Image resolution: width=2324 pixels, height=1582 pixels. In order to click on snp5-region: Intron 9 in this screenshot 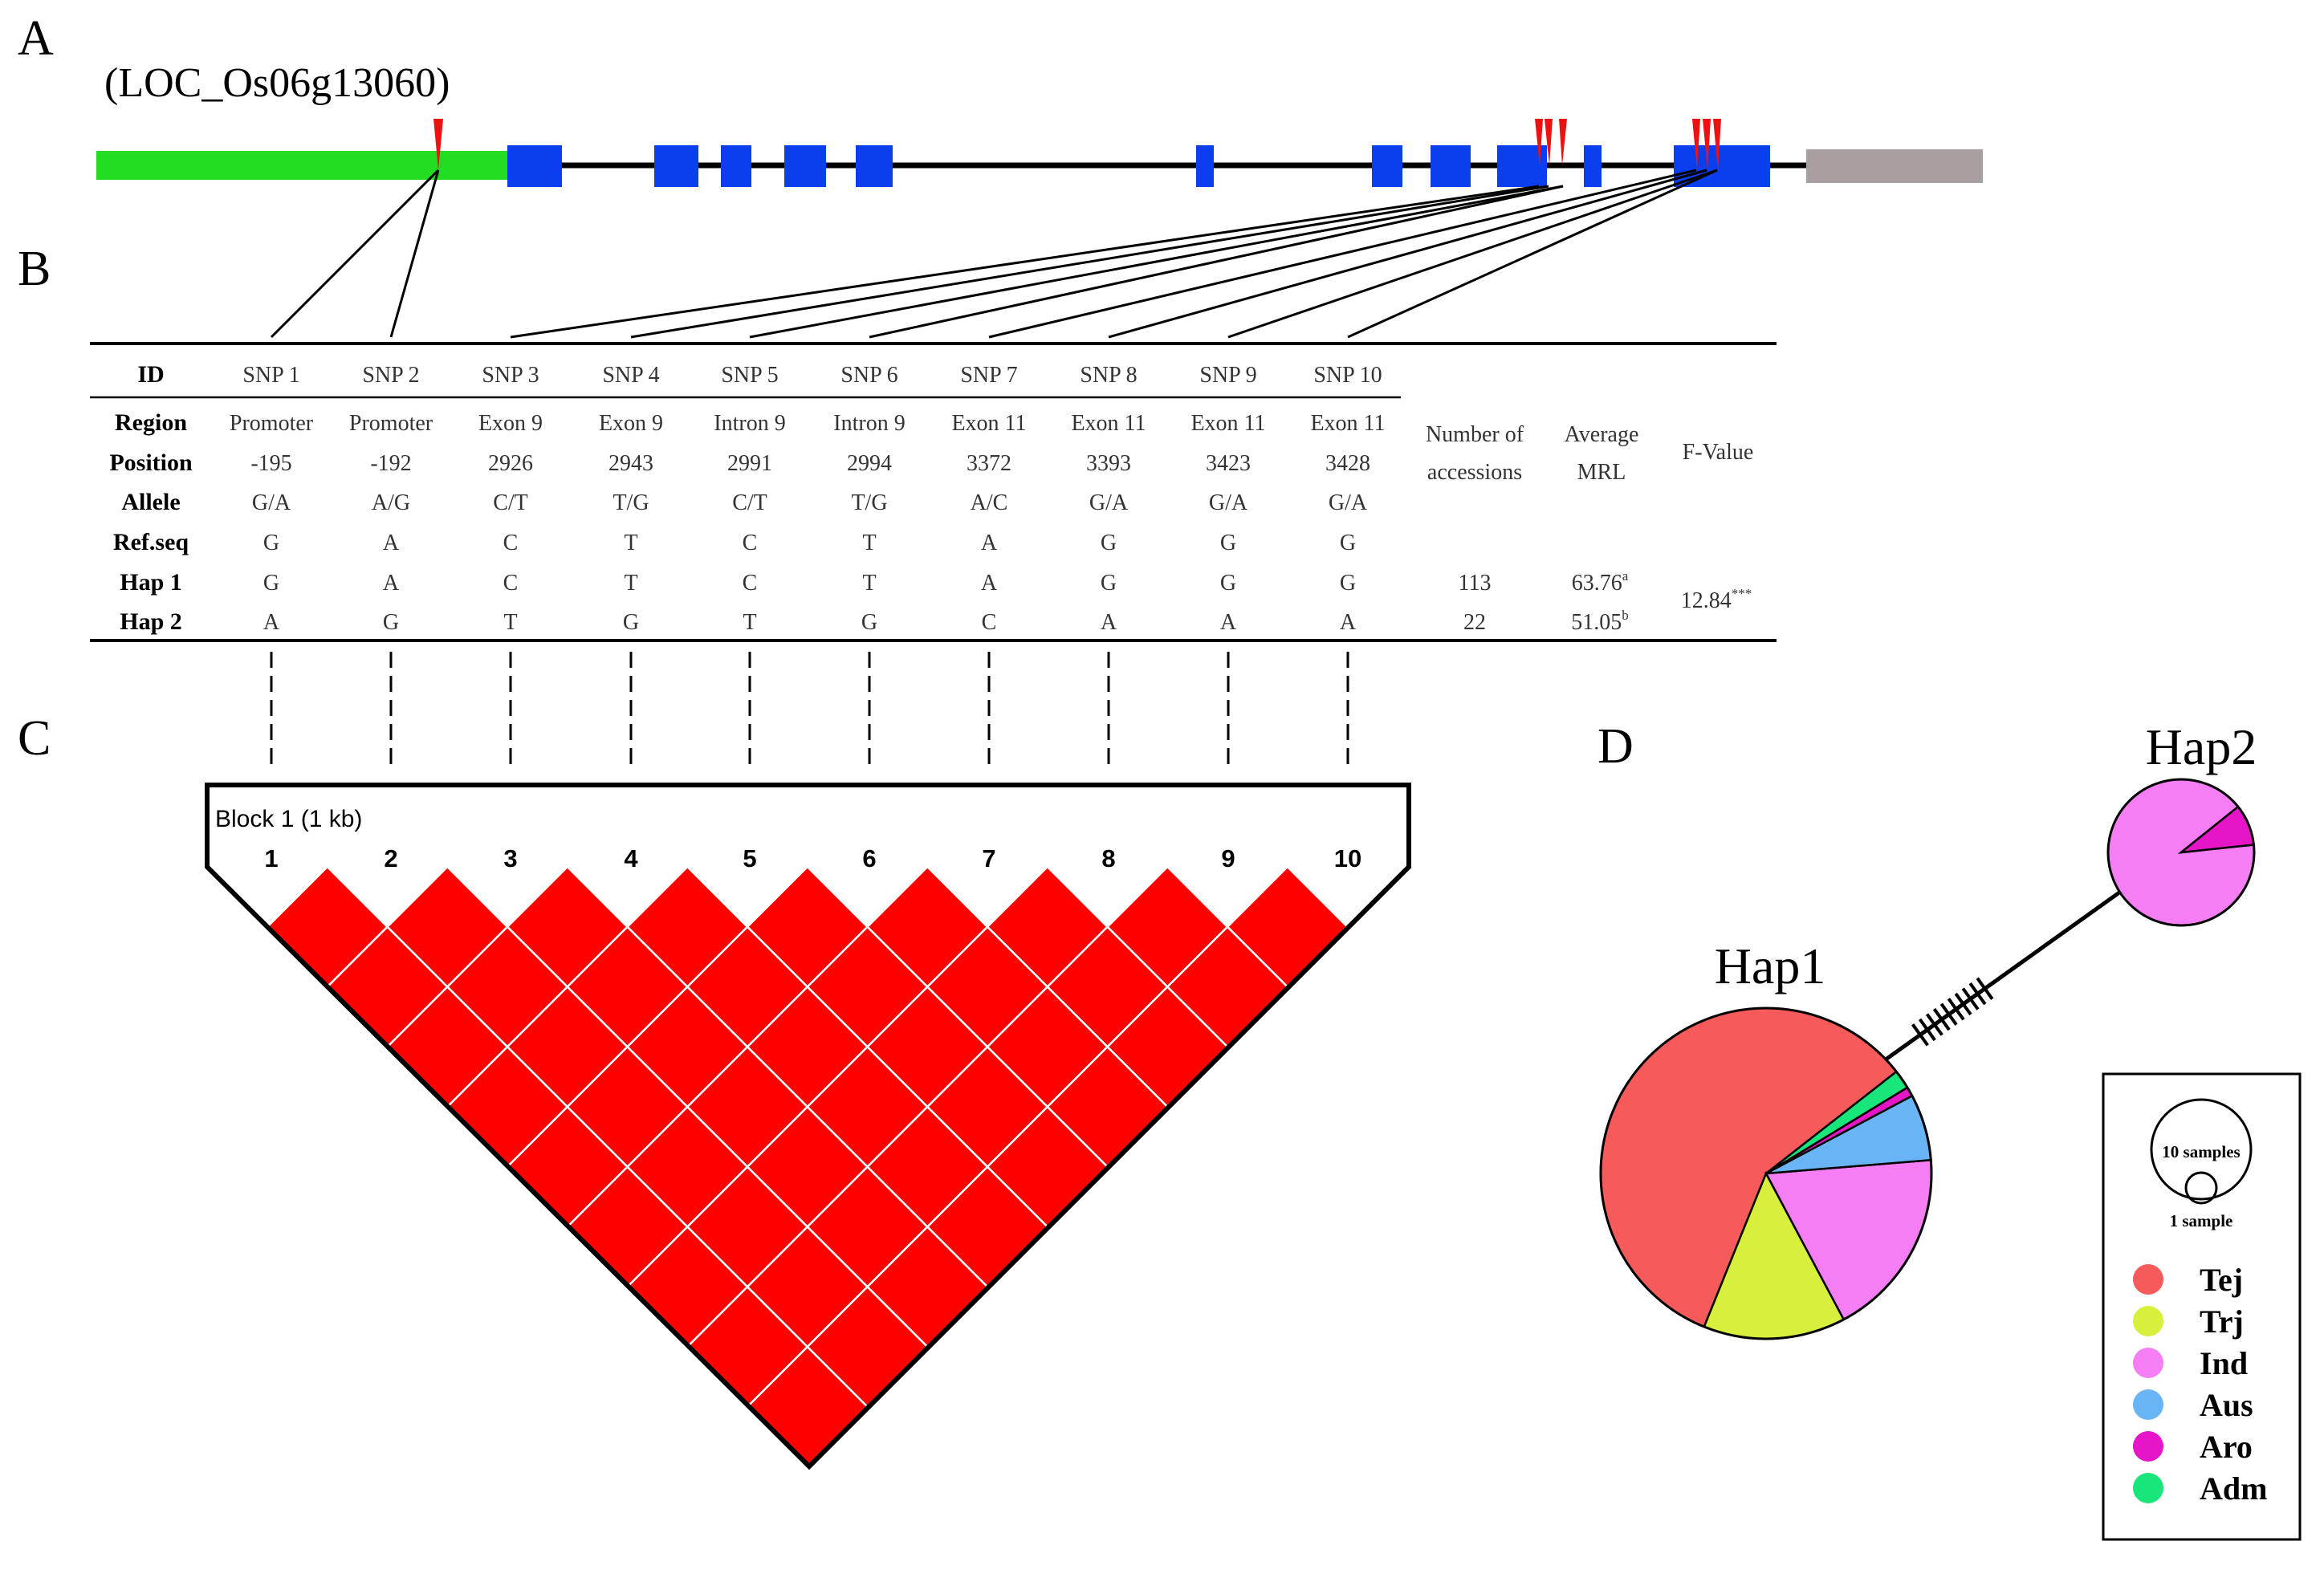, I will do `click(749, 423)`.